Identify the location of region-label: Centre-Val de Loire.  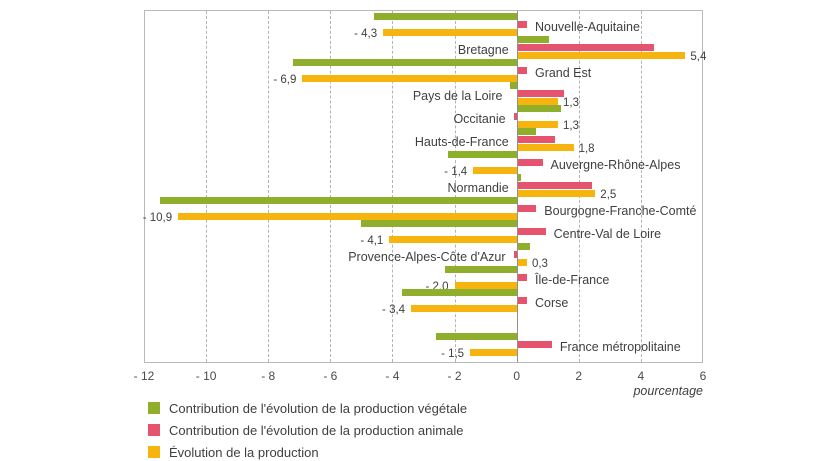
(607, 234).